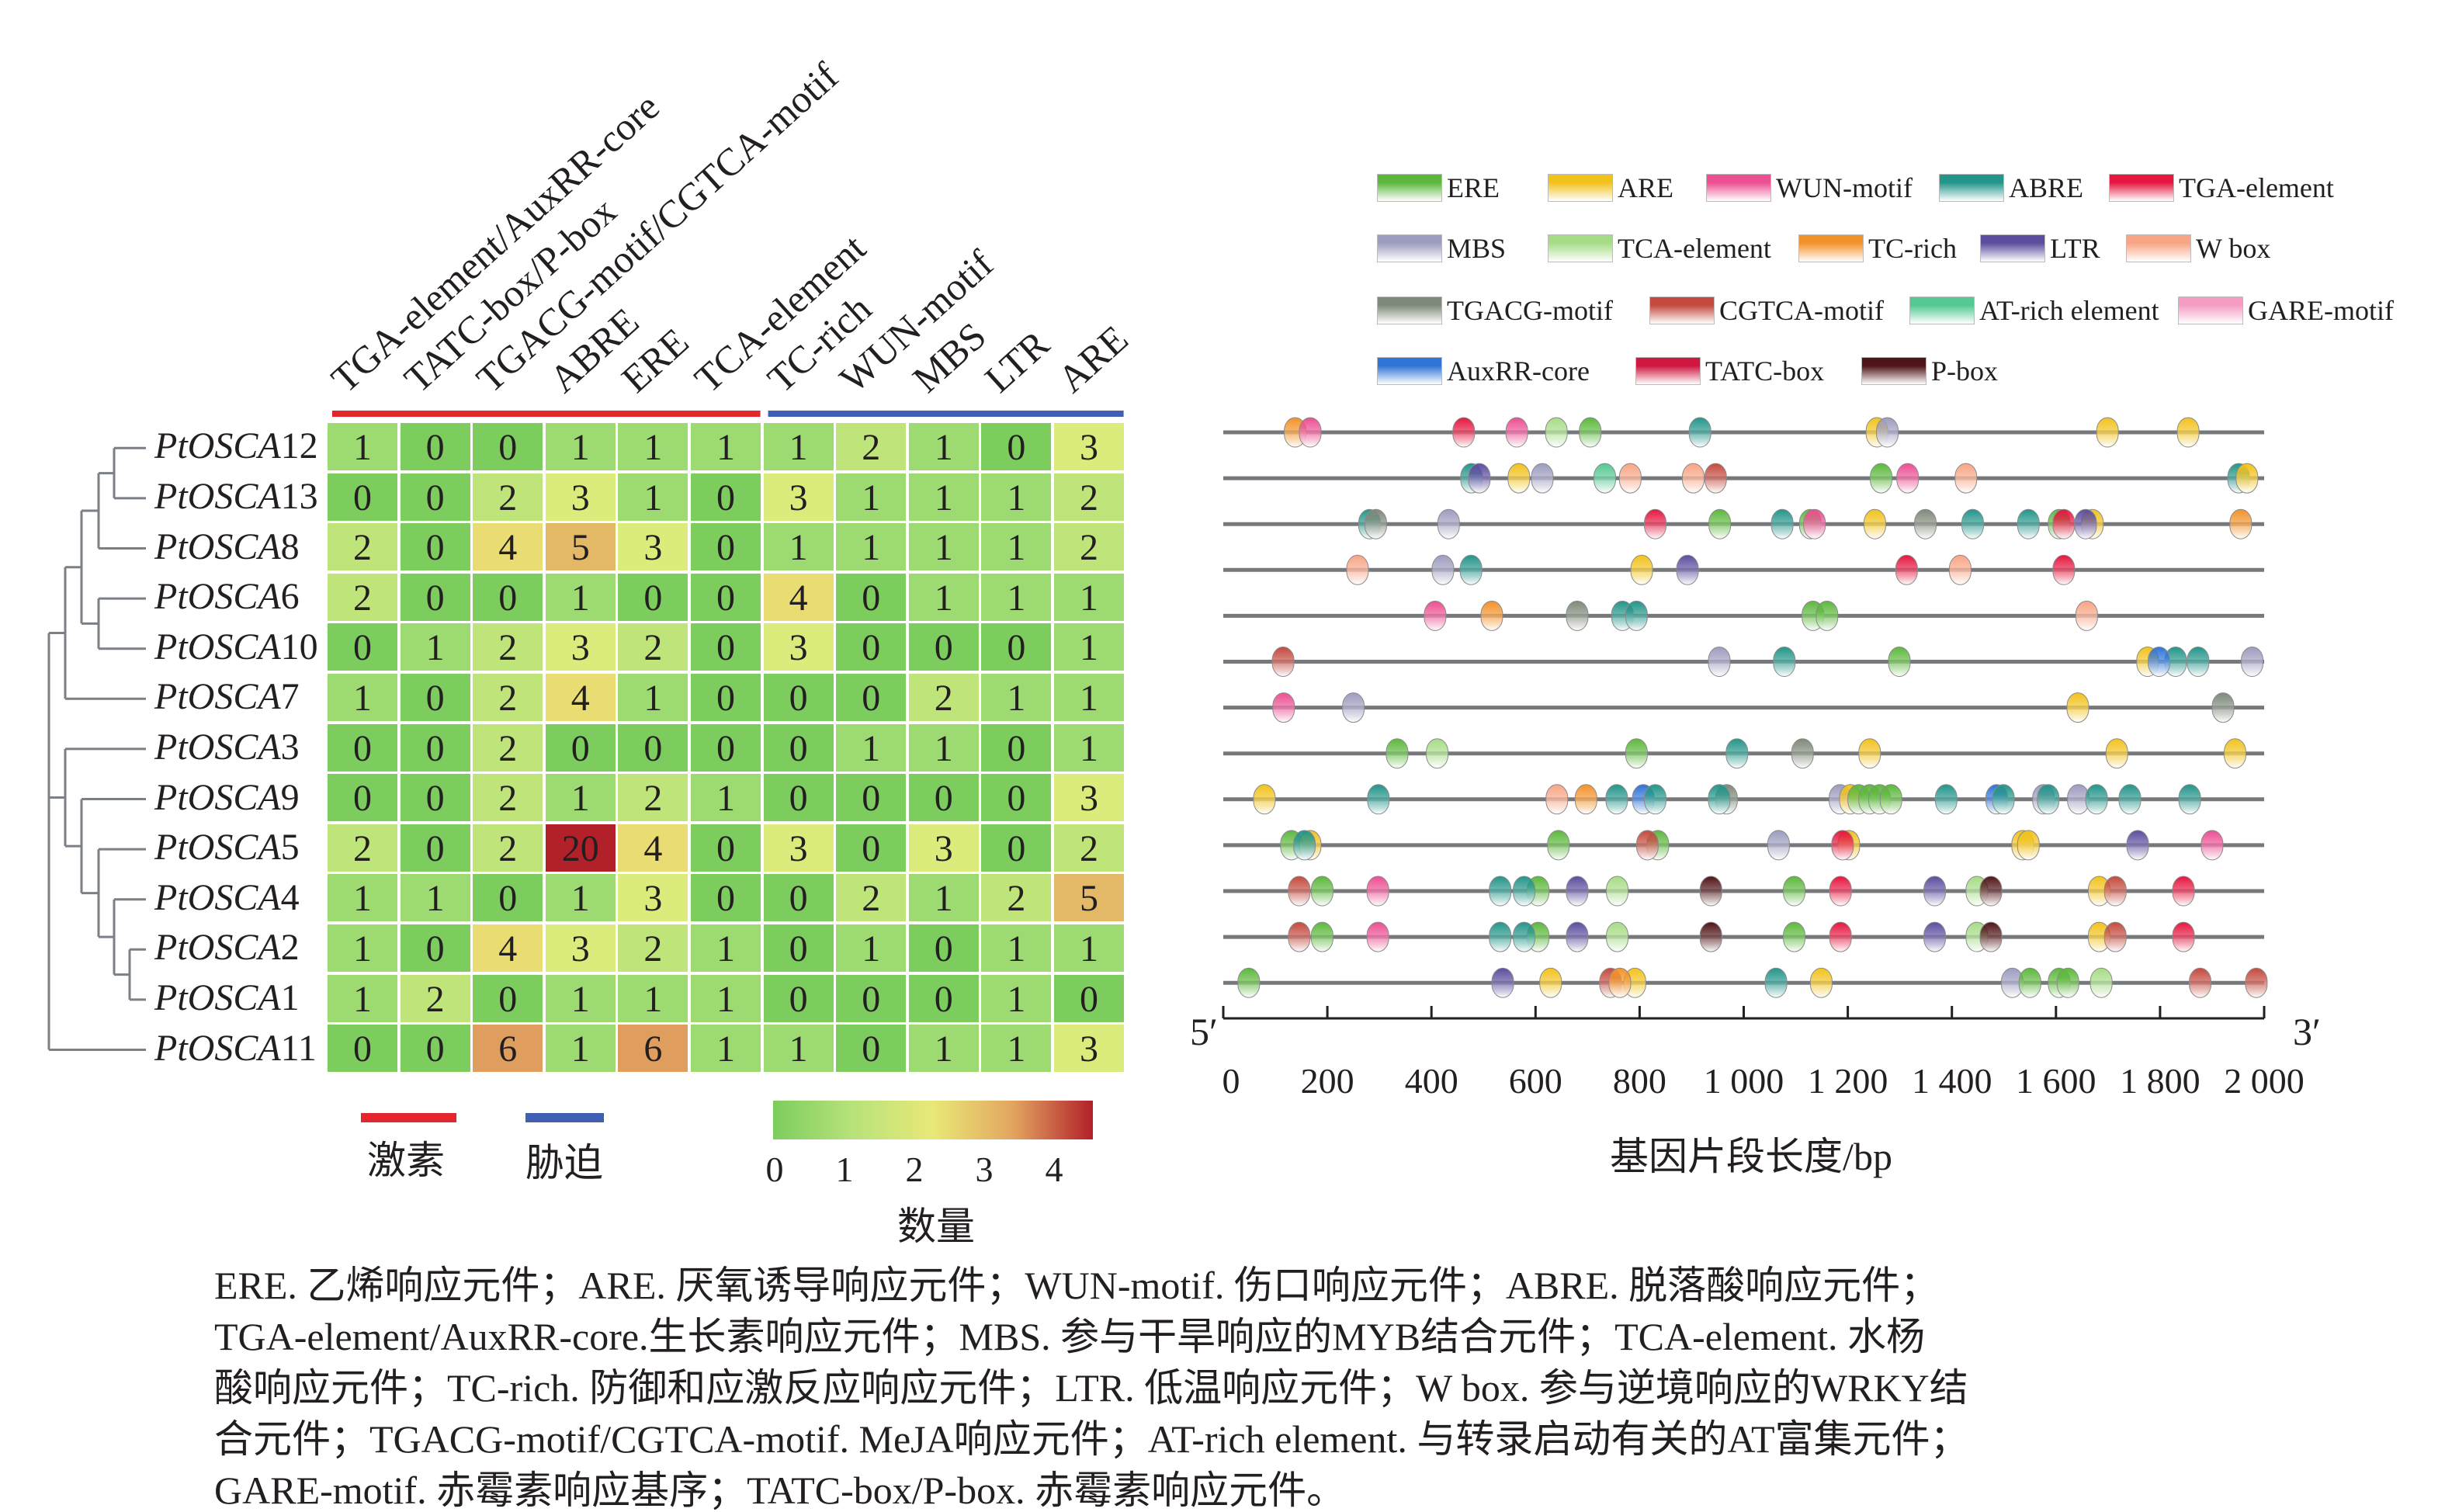 The width and height of the screenshot is (2445, 1512). I want to click on x-tick-label: 200, so click(1327, 1081).